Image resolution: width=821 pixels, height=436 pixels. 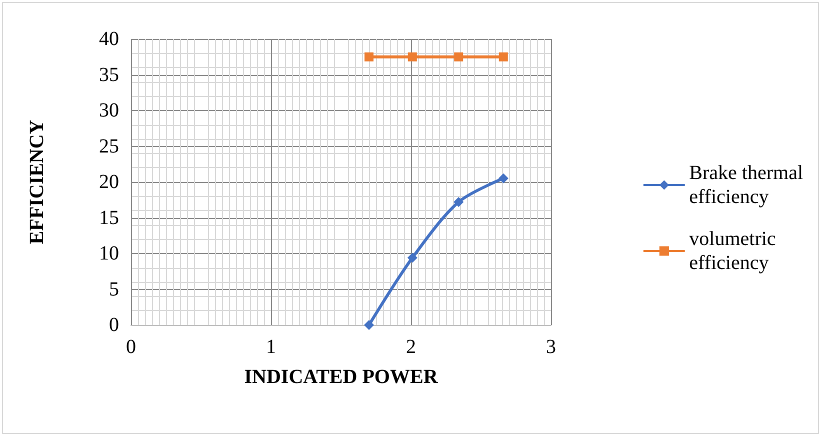 I want to click on y-axis-title: EFFICIENCY, so click(x=37, y=181).